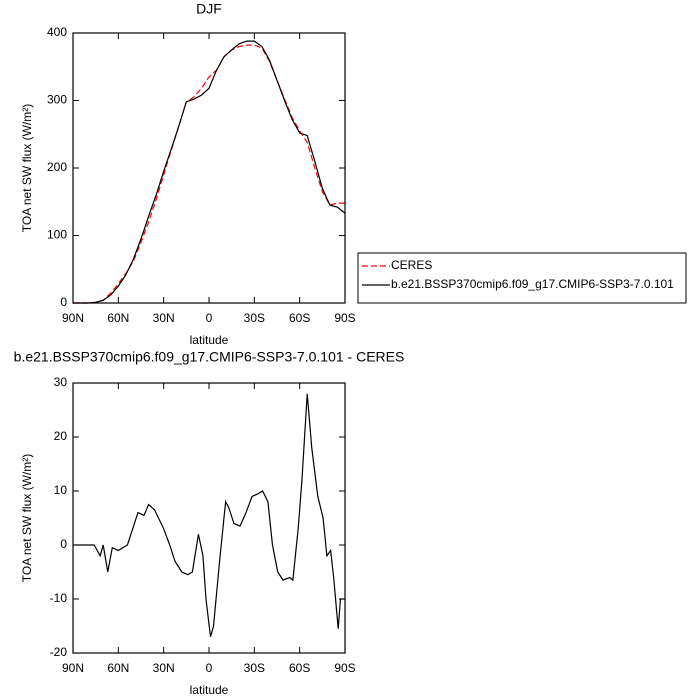 The image size is (700, 700). What do you see at coordinates (57, 100) in the screenshot?
I see `y-tick-label: 300` at bounding box center [57, 100].